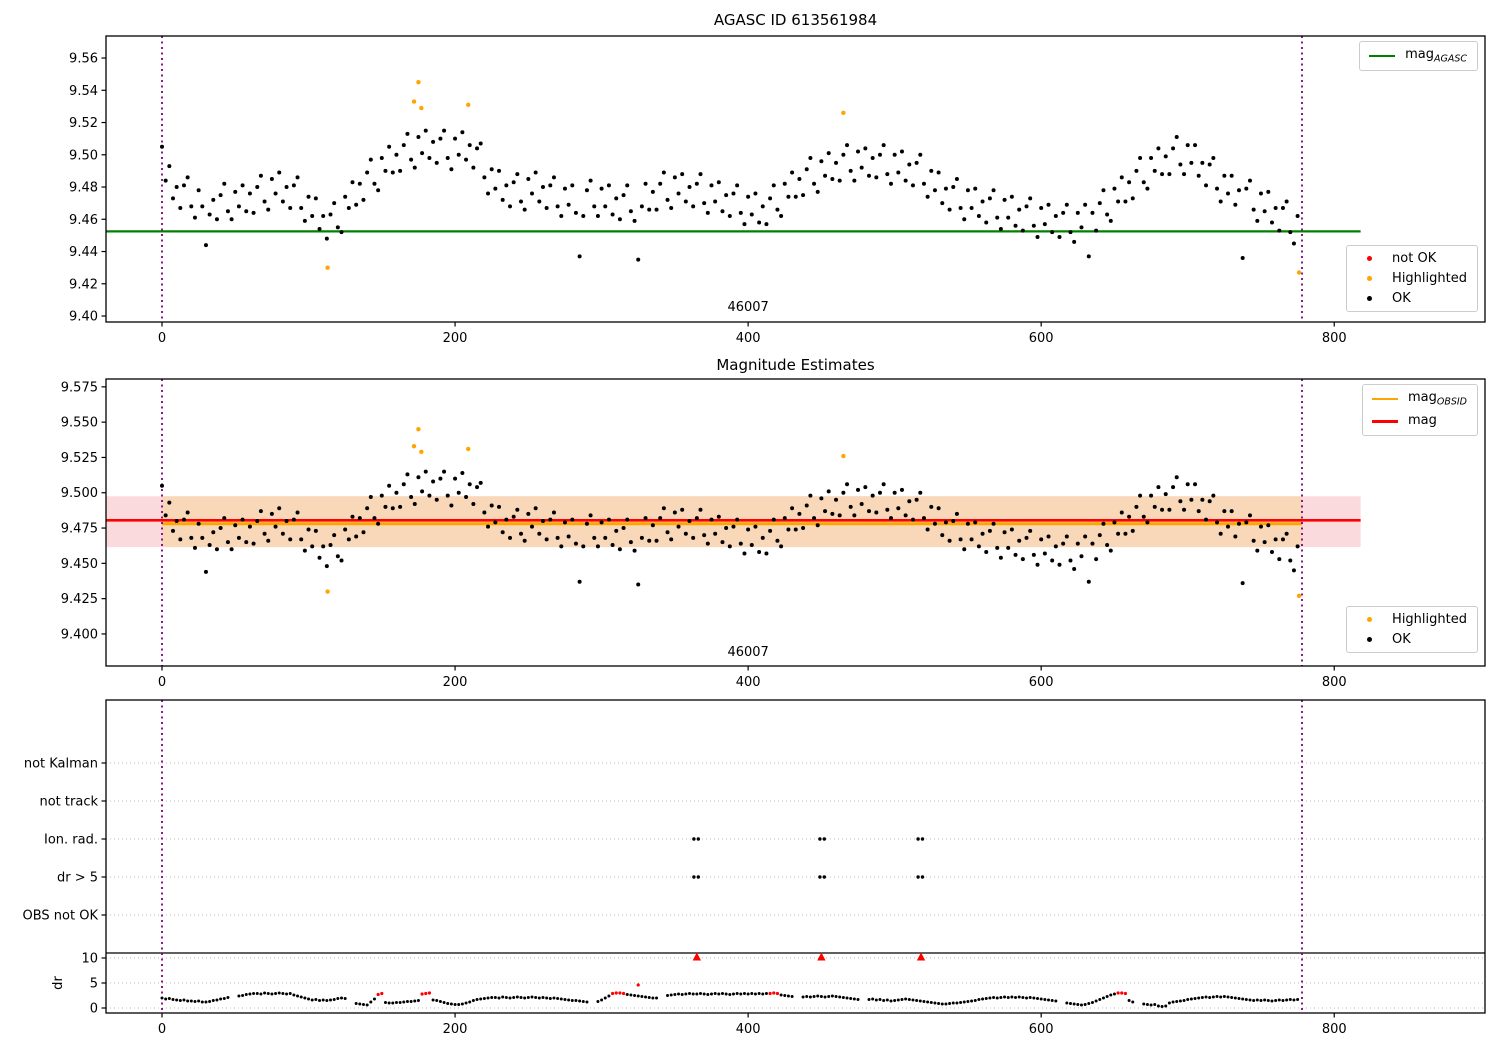 The width and height of the screenshot is (1500, 1050). Describe the element at coordinates (83, 123) in the screenshot. I see `y-tick-label: 9.52` at that location.